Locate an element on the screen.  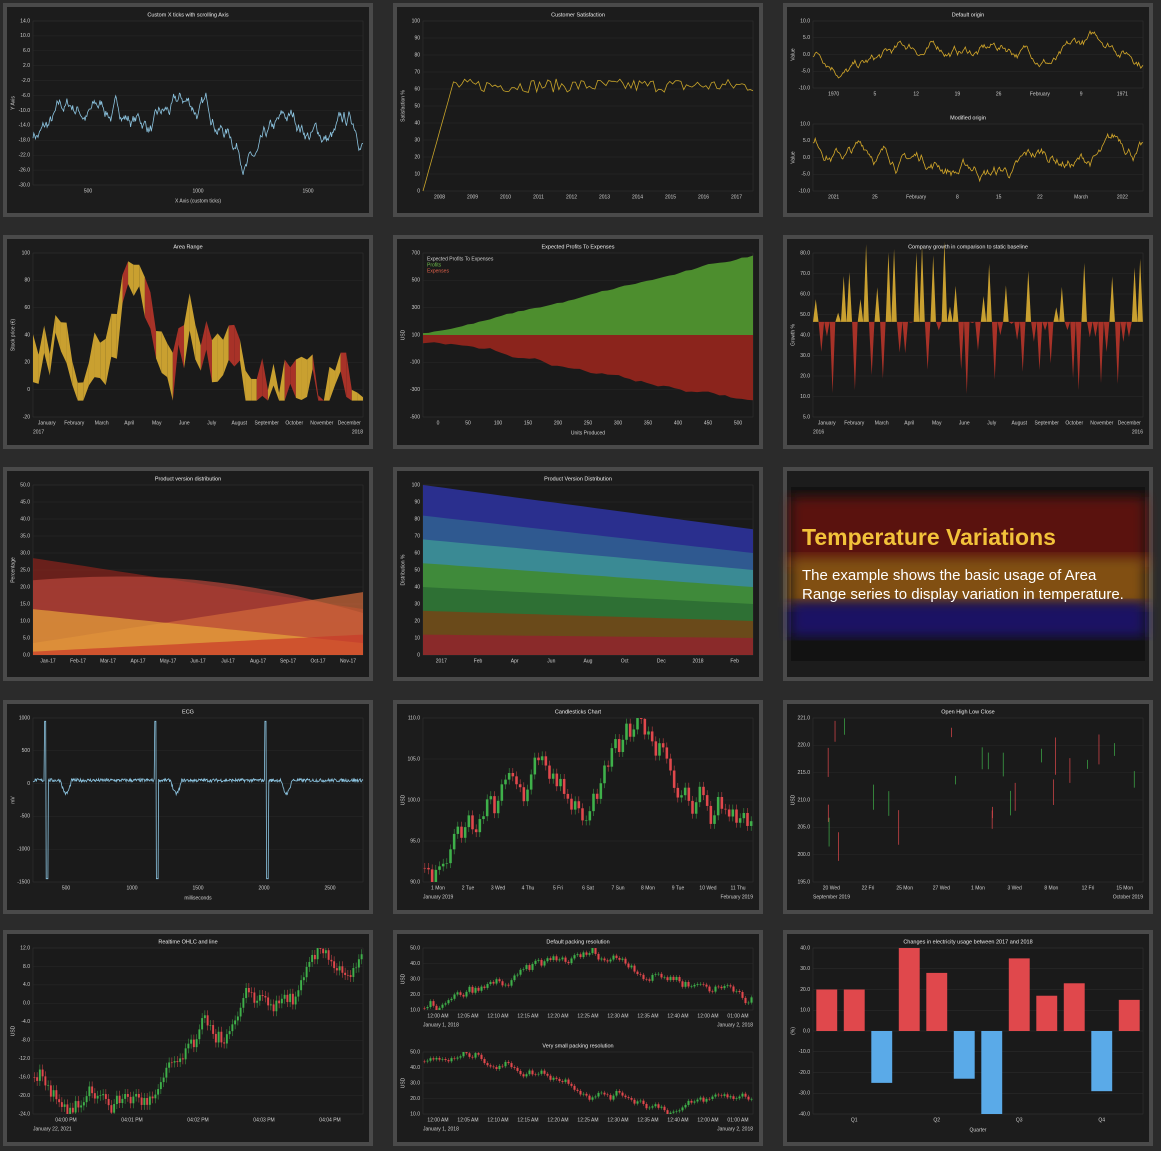
x-tick-label: 27 Wed is located at coordinates (941, 888).